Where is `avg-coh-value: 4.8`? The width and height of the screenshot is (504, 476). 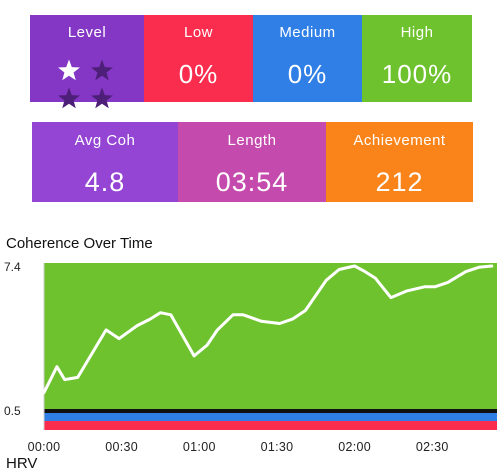 avg-coh-value: 4.8 is located at coordinates (105, 182).